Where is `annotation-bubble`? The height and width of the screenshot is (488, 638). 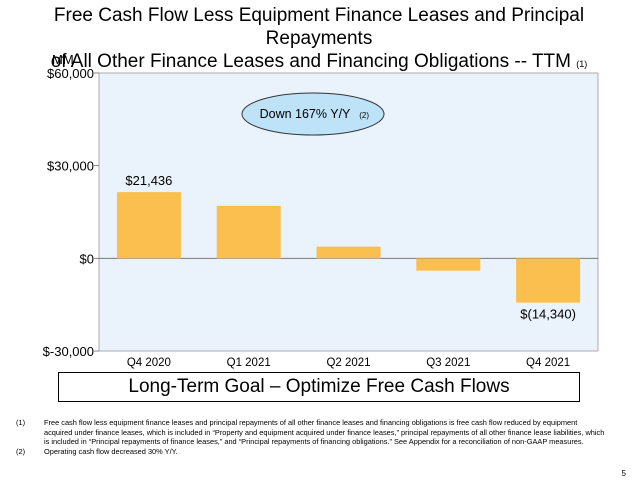 annotation-bubble is located at coordinates (313, 114).